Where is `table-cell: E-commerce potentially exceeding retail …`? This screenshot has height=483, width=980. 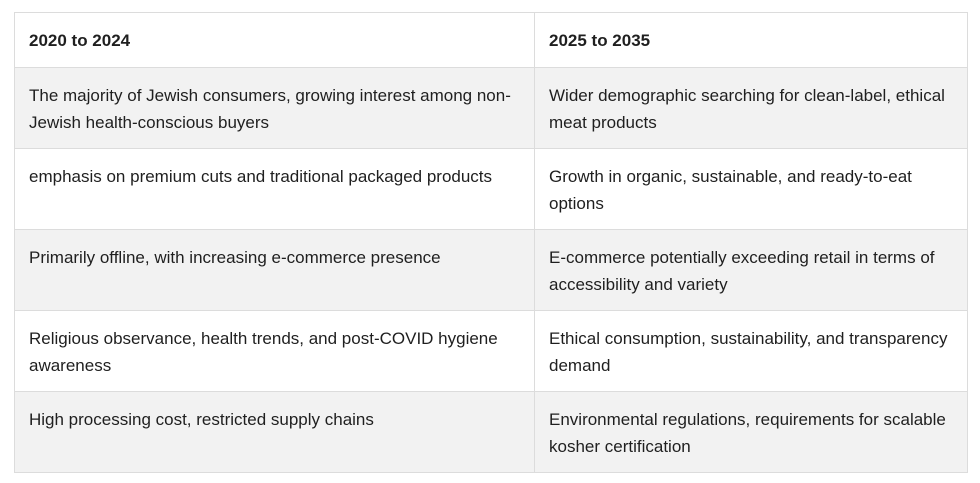 table-cell: E-commerce potentially exceeding retail … is located at coordinates (751, 270).